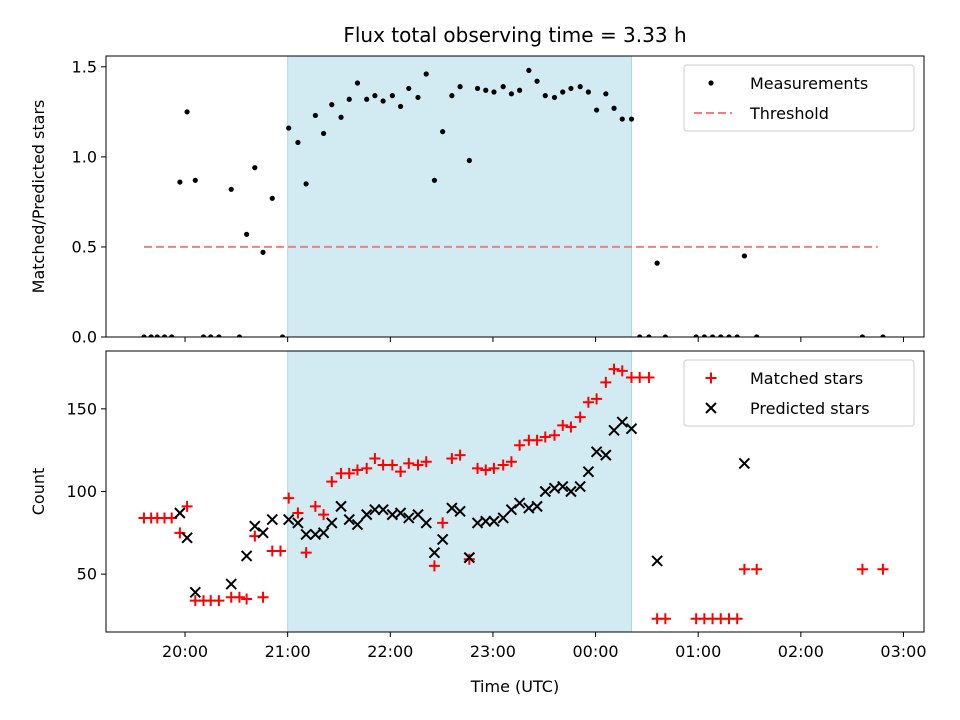 The image size is (960, 720). I want to click on legend-box, so click(799, 393).